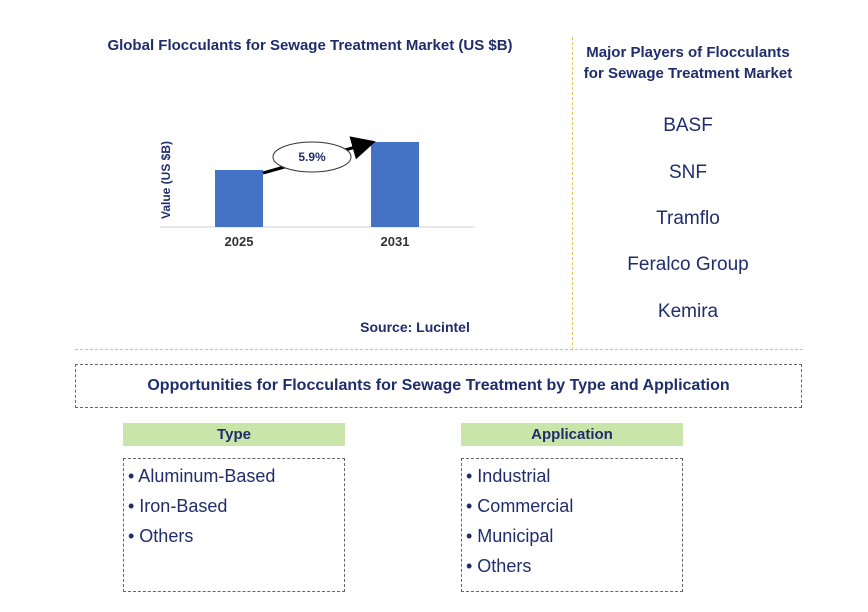 The image size is (868, 612). I want to click on type-header-label: Type, so click(234, 434).